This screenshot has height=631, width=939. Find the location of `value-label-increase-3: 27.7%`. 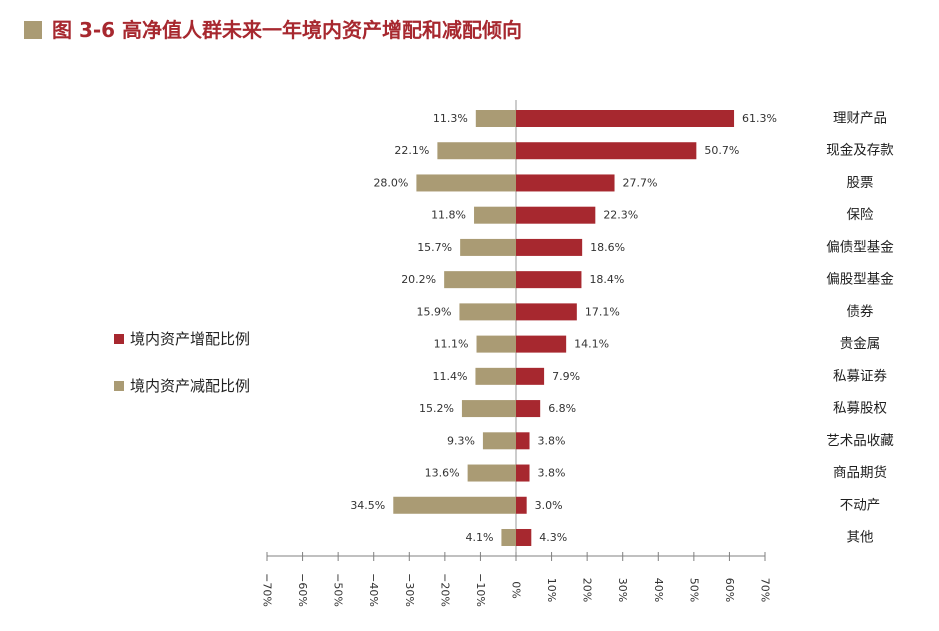

value-label-increase-3: 27.7% is located at coordinates (640, 182).